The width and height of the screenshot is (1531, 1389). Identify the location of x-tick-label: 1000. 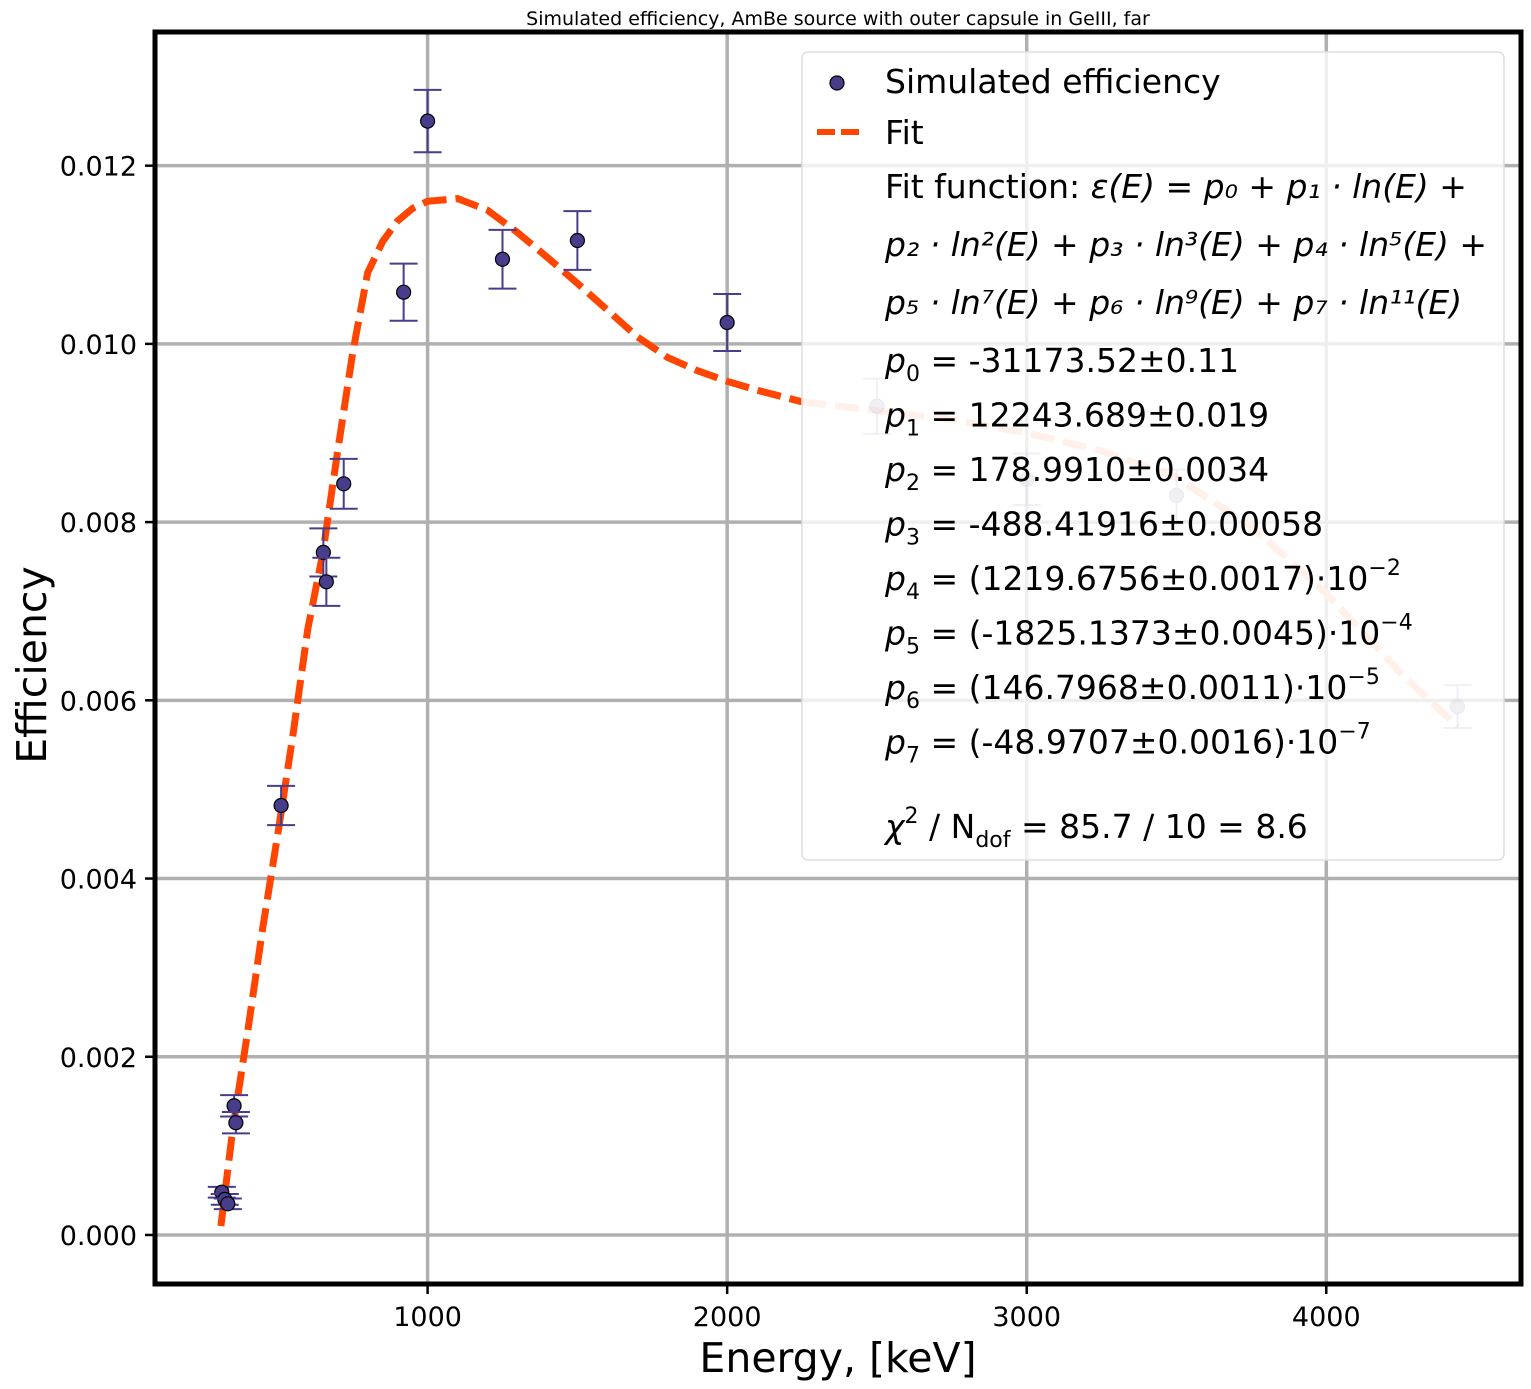
(427, 1317).